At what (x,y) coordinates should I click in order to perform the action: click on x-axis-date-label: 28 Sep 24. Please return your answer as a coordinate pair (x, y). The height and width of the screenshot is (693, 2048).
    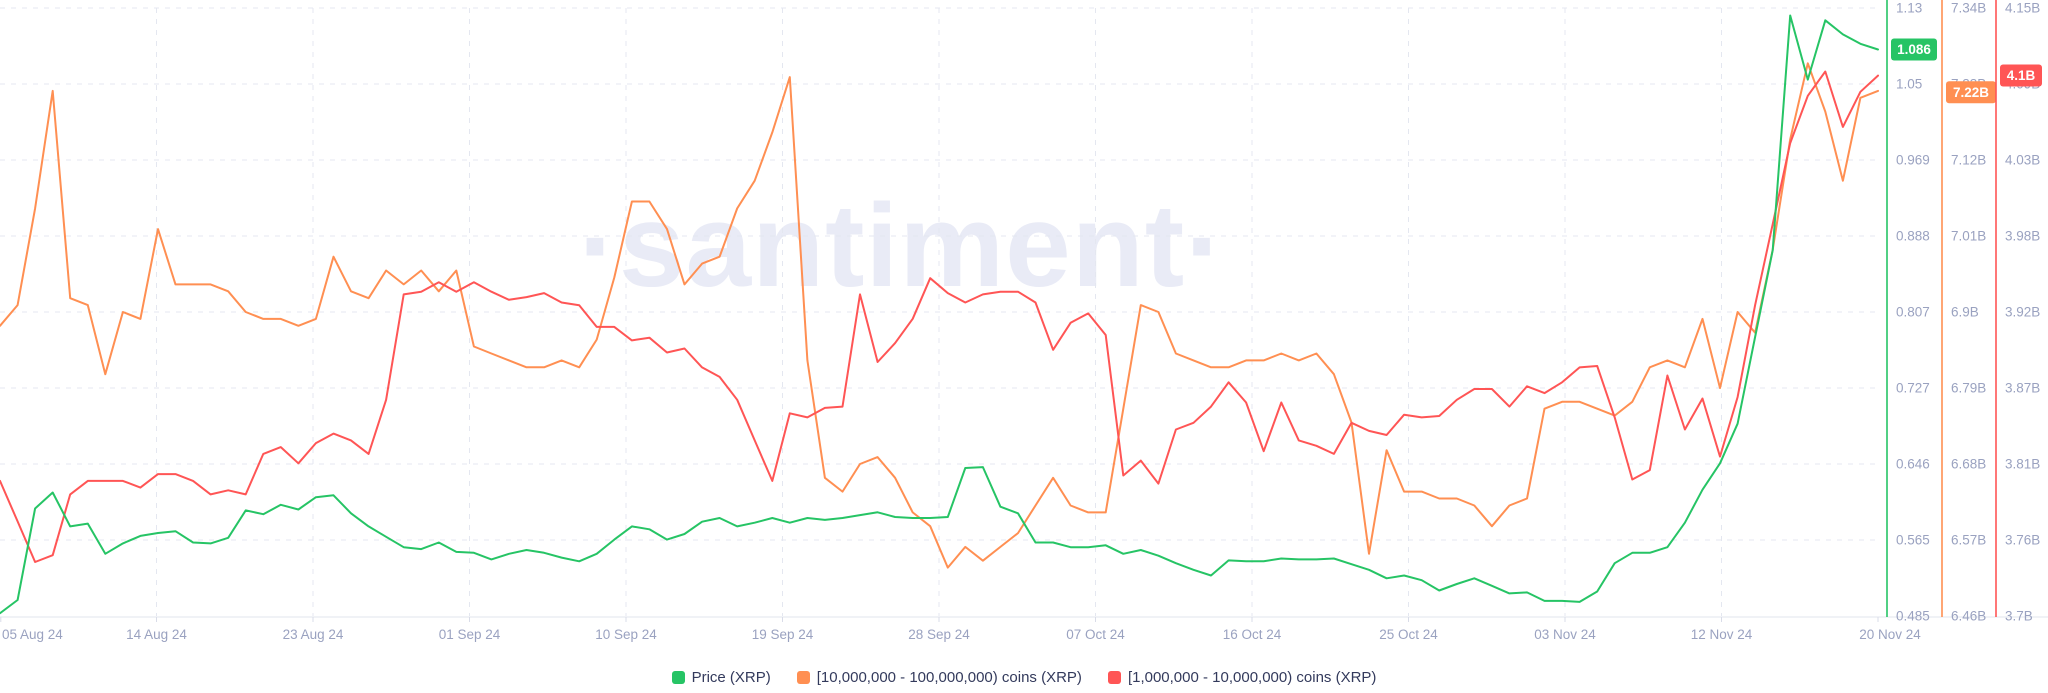
    Looking at the image, I should click on (939, 634).